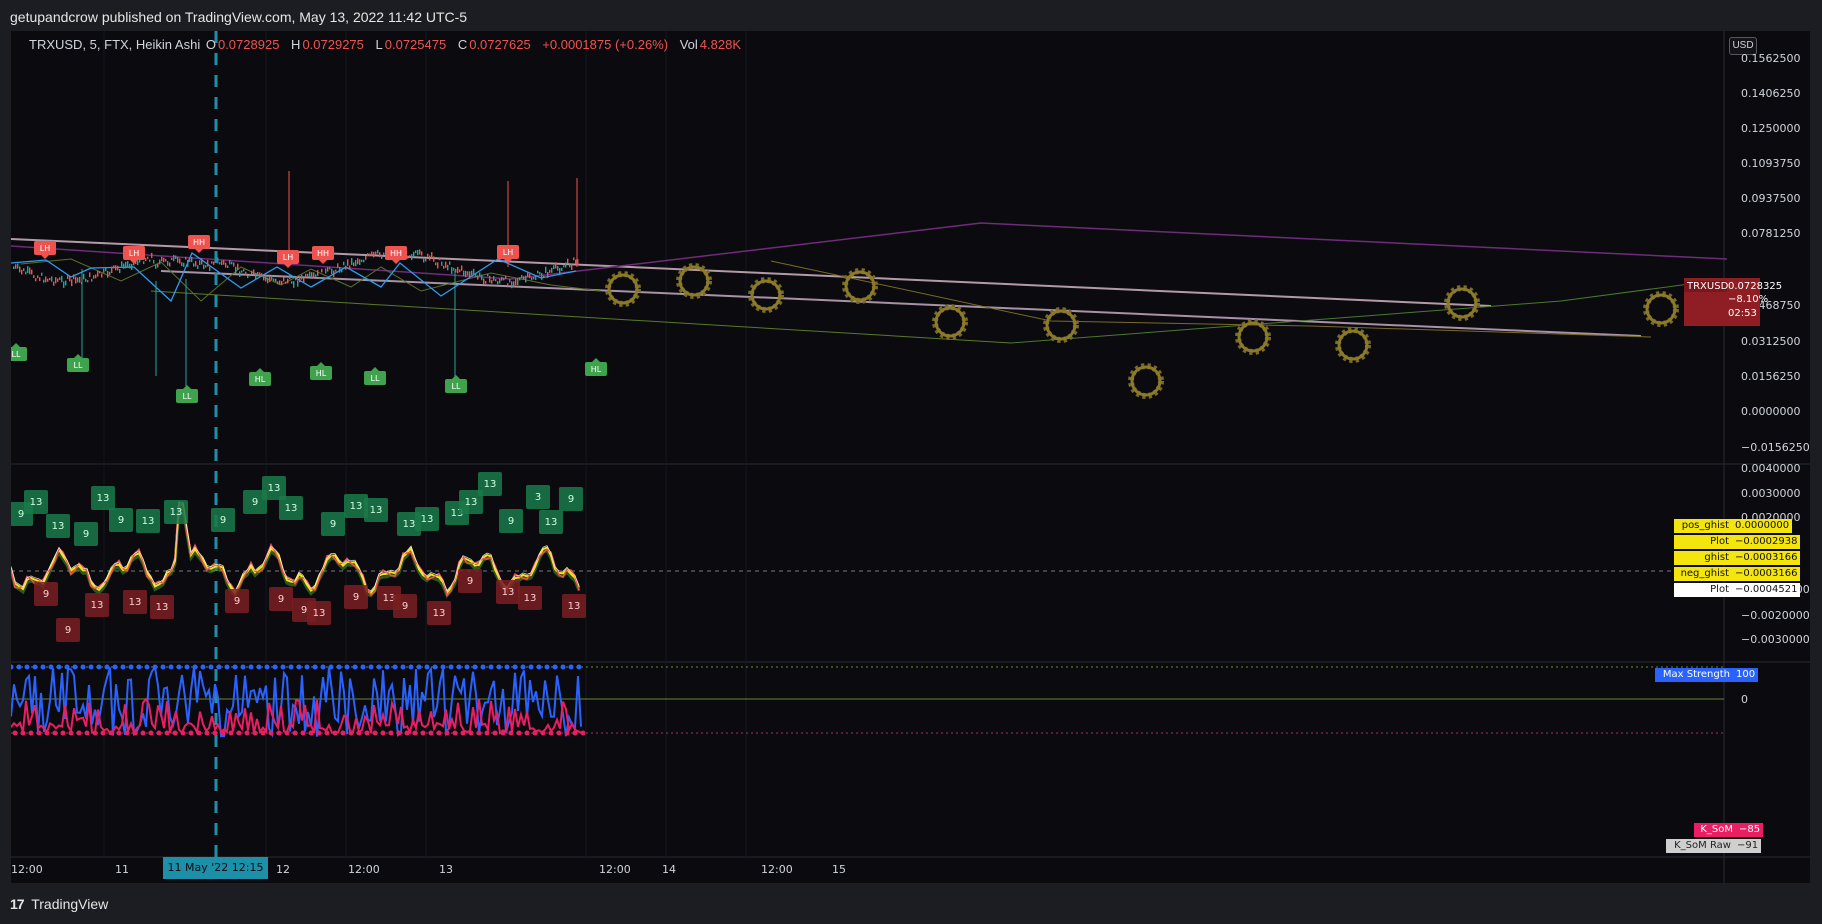  I want to click on volume-value: 4.828K, so click(720, 44).